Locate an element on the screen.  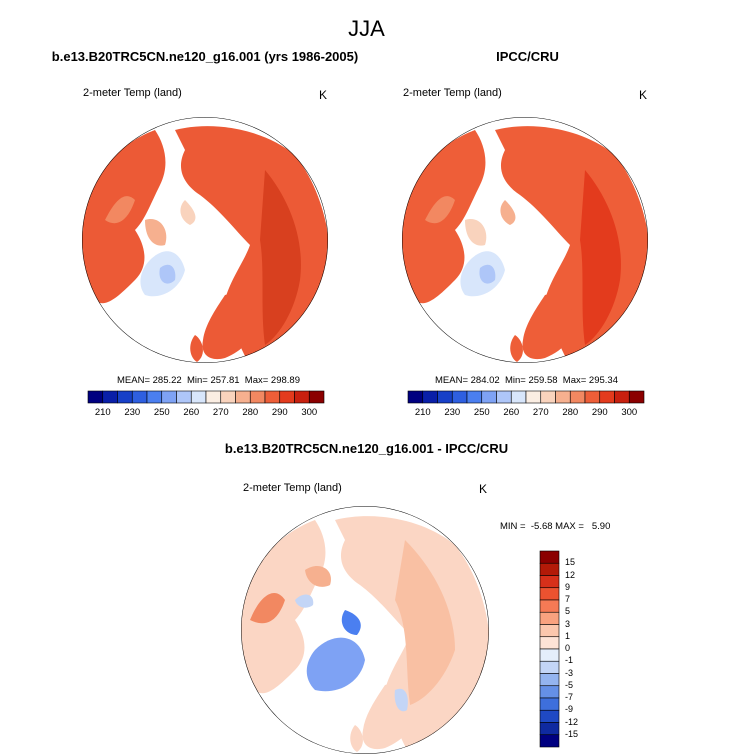
colorbar-3-tick-label: 5 is located at coordinates (568, 611).